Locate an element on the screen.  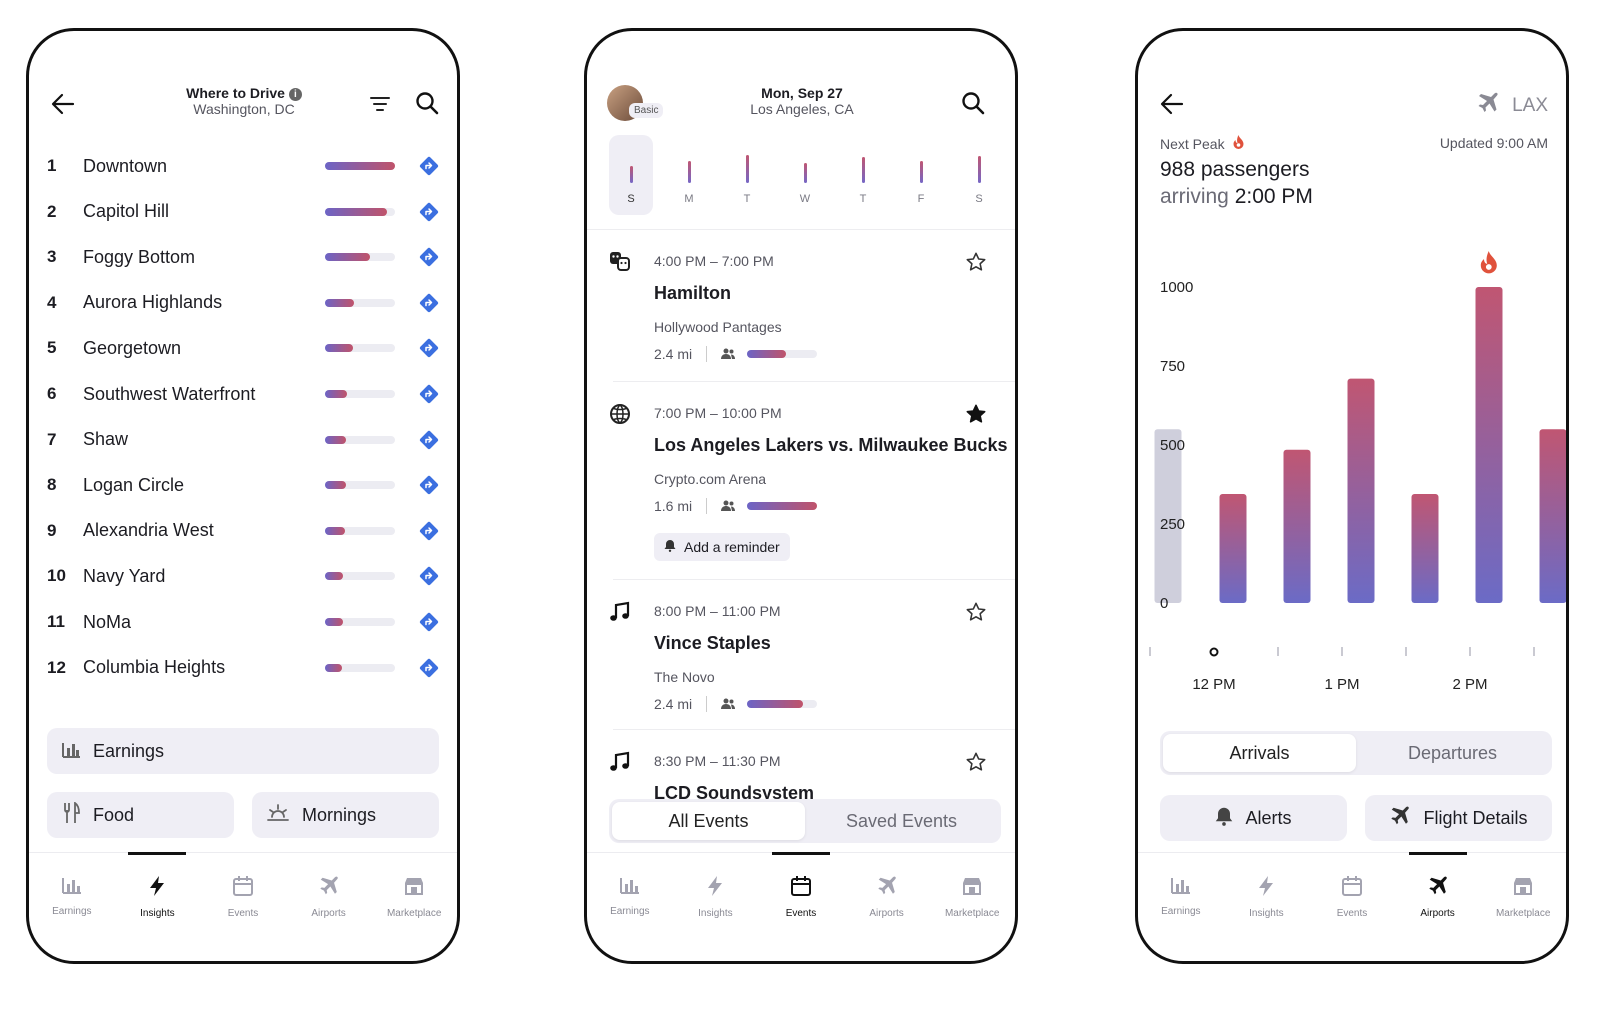
event-title: Hamilton is located at coordinates (693, 293).